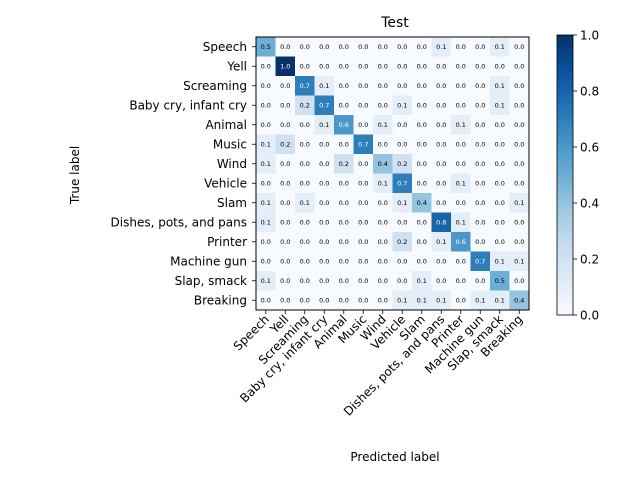 The width and height of the screenshot is (640, 480). What do you see at coordinates (230, 145) in the screenshot?
I see `y-tick-label: Music` at bounding box center [230, 145].